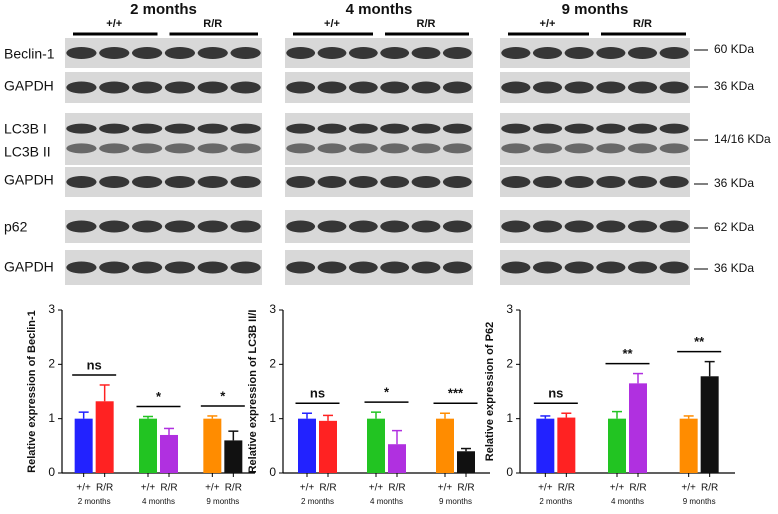 The width and height of the screenshot is (778, 514). I want to click on significance-label: **, so click(699, 341).